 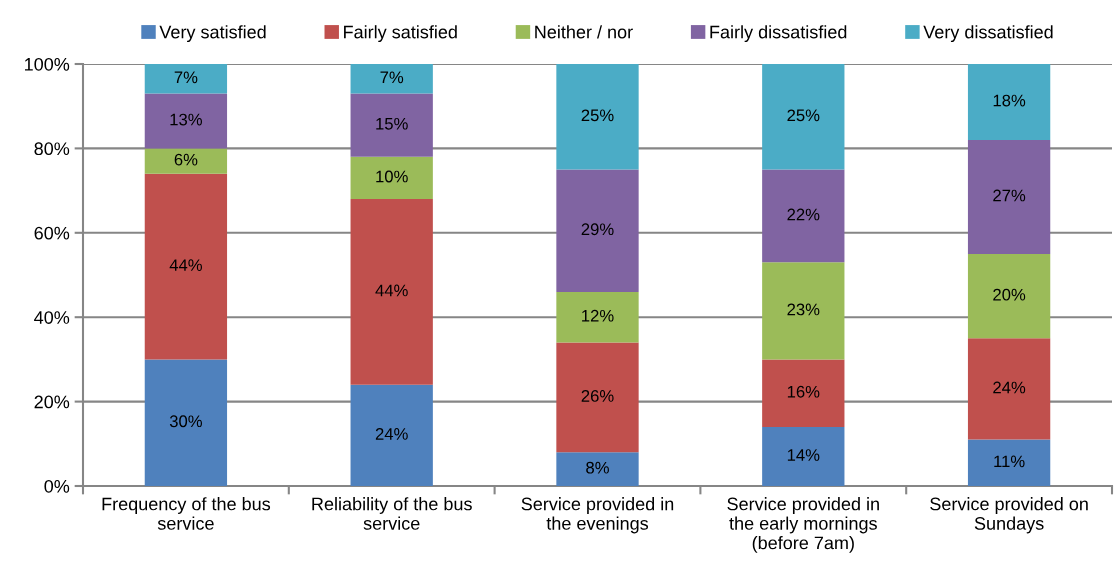 What do you see at coordinates (212, 34) in the screenshot?
I see `legend-label: Very satisfied` at bounding box center [212, 34].